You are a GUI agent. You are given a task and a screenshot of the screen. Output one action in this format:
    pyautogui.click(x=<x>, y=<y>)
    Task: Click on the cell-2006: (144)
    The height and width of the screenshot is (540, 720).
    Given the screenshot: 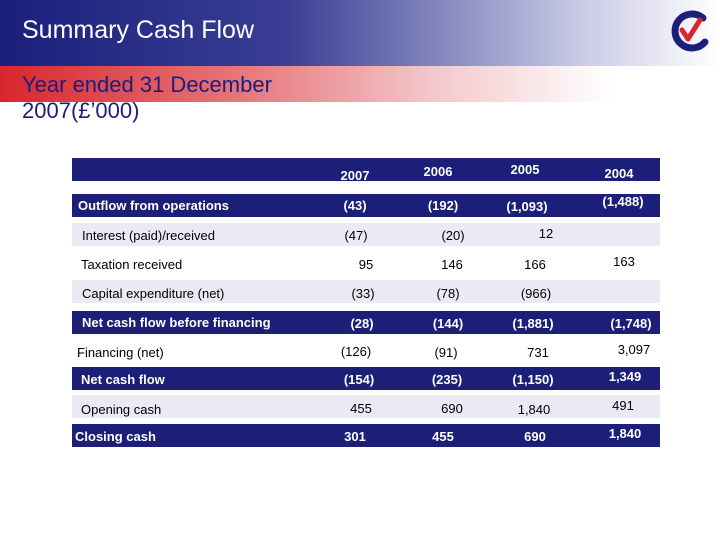 What is the action you would take?
    pyautogui.click(x=448, y=323)
    